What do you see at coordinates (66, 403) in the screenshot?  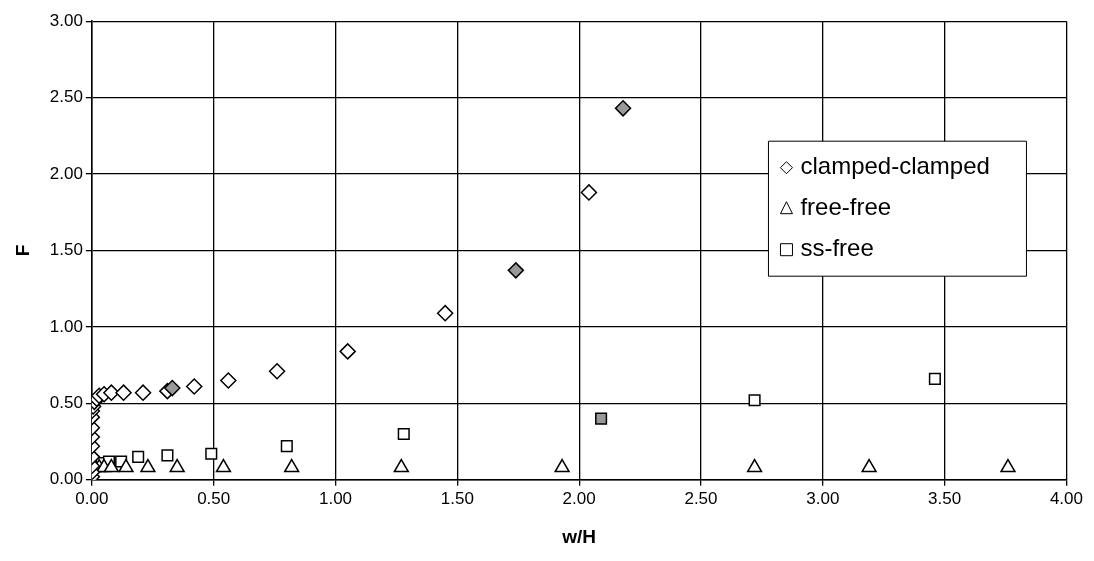 I see `y-tick-label: 0.50` at bounding box center [66, 403].